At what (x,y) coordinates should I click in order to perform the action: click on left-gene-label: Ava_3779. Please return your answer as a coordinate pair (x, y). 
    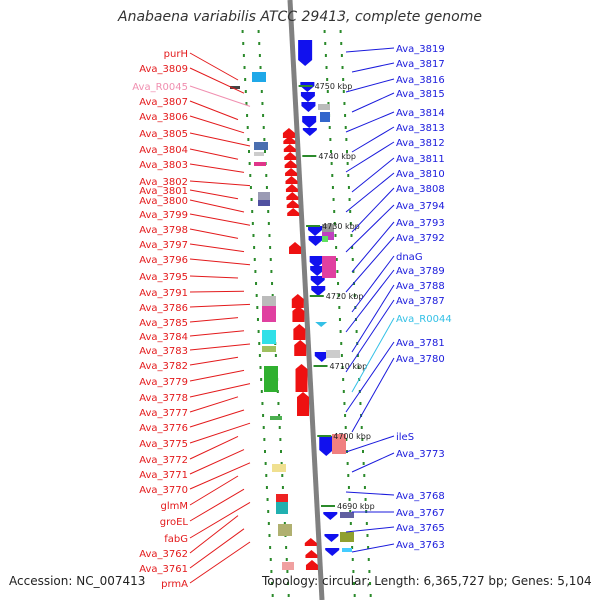
    Looking at the image, I should click on (163, 382).